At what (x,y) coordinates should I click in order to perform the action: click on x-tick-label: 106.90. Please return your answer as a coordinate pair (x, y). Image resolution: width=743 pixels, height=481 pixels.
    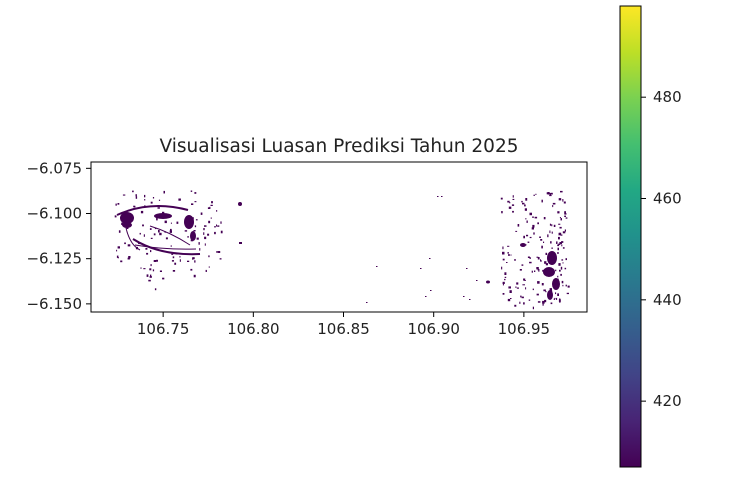
    Looking at the image, I should click on (433, 329).